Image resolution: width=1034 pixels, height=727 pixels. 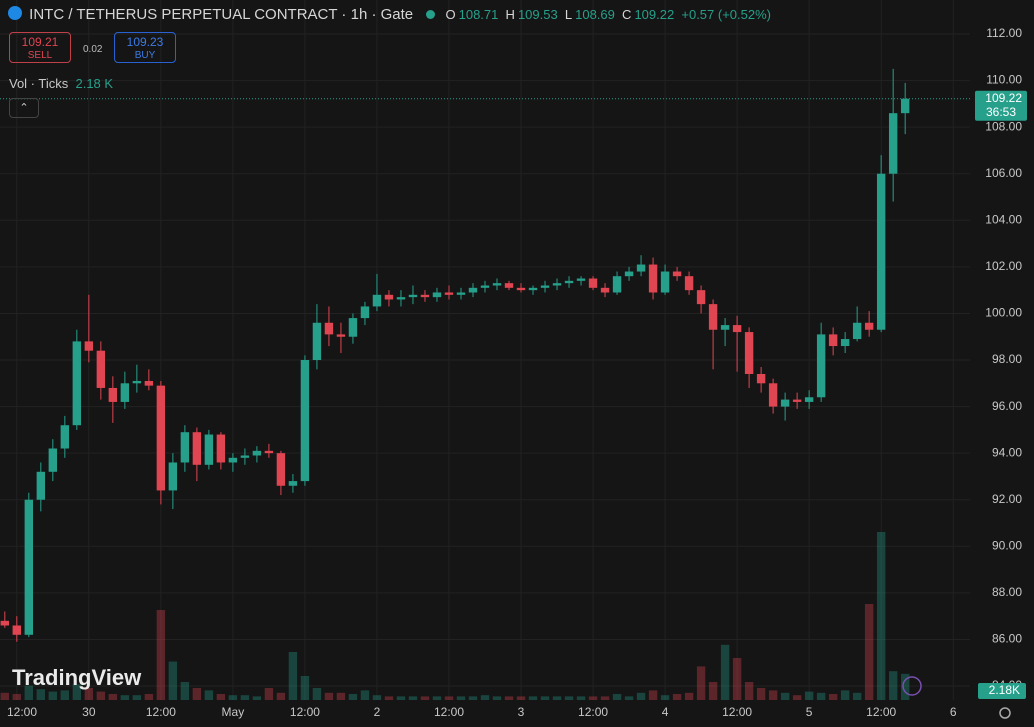 What do you see at coordinates (1004, 33) in the screenshot?
I see `y-tick-label: 112.00` at bounding box center [1004, 33].